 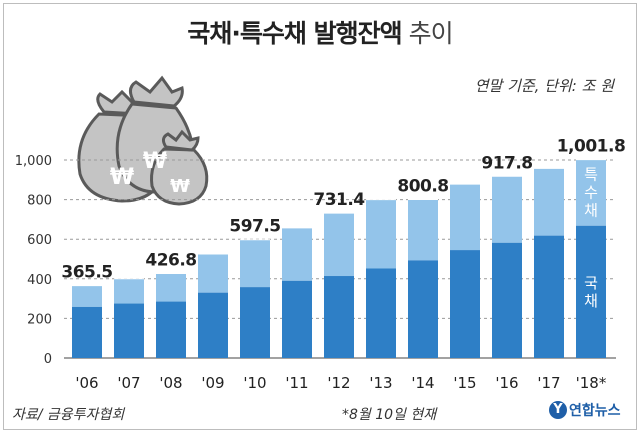 What do you see at coordinates (506, 163) in the screenshot?
I see `data-label: 917.8` at bounding box center [506, 163].